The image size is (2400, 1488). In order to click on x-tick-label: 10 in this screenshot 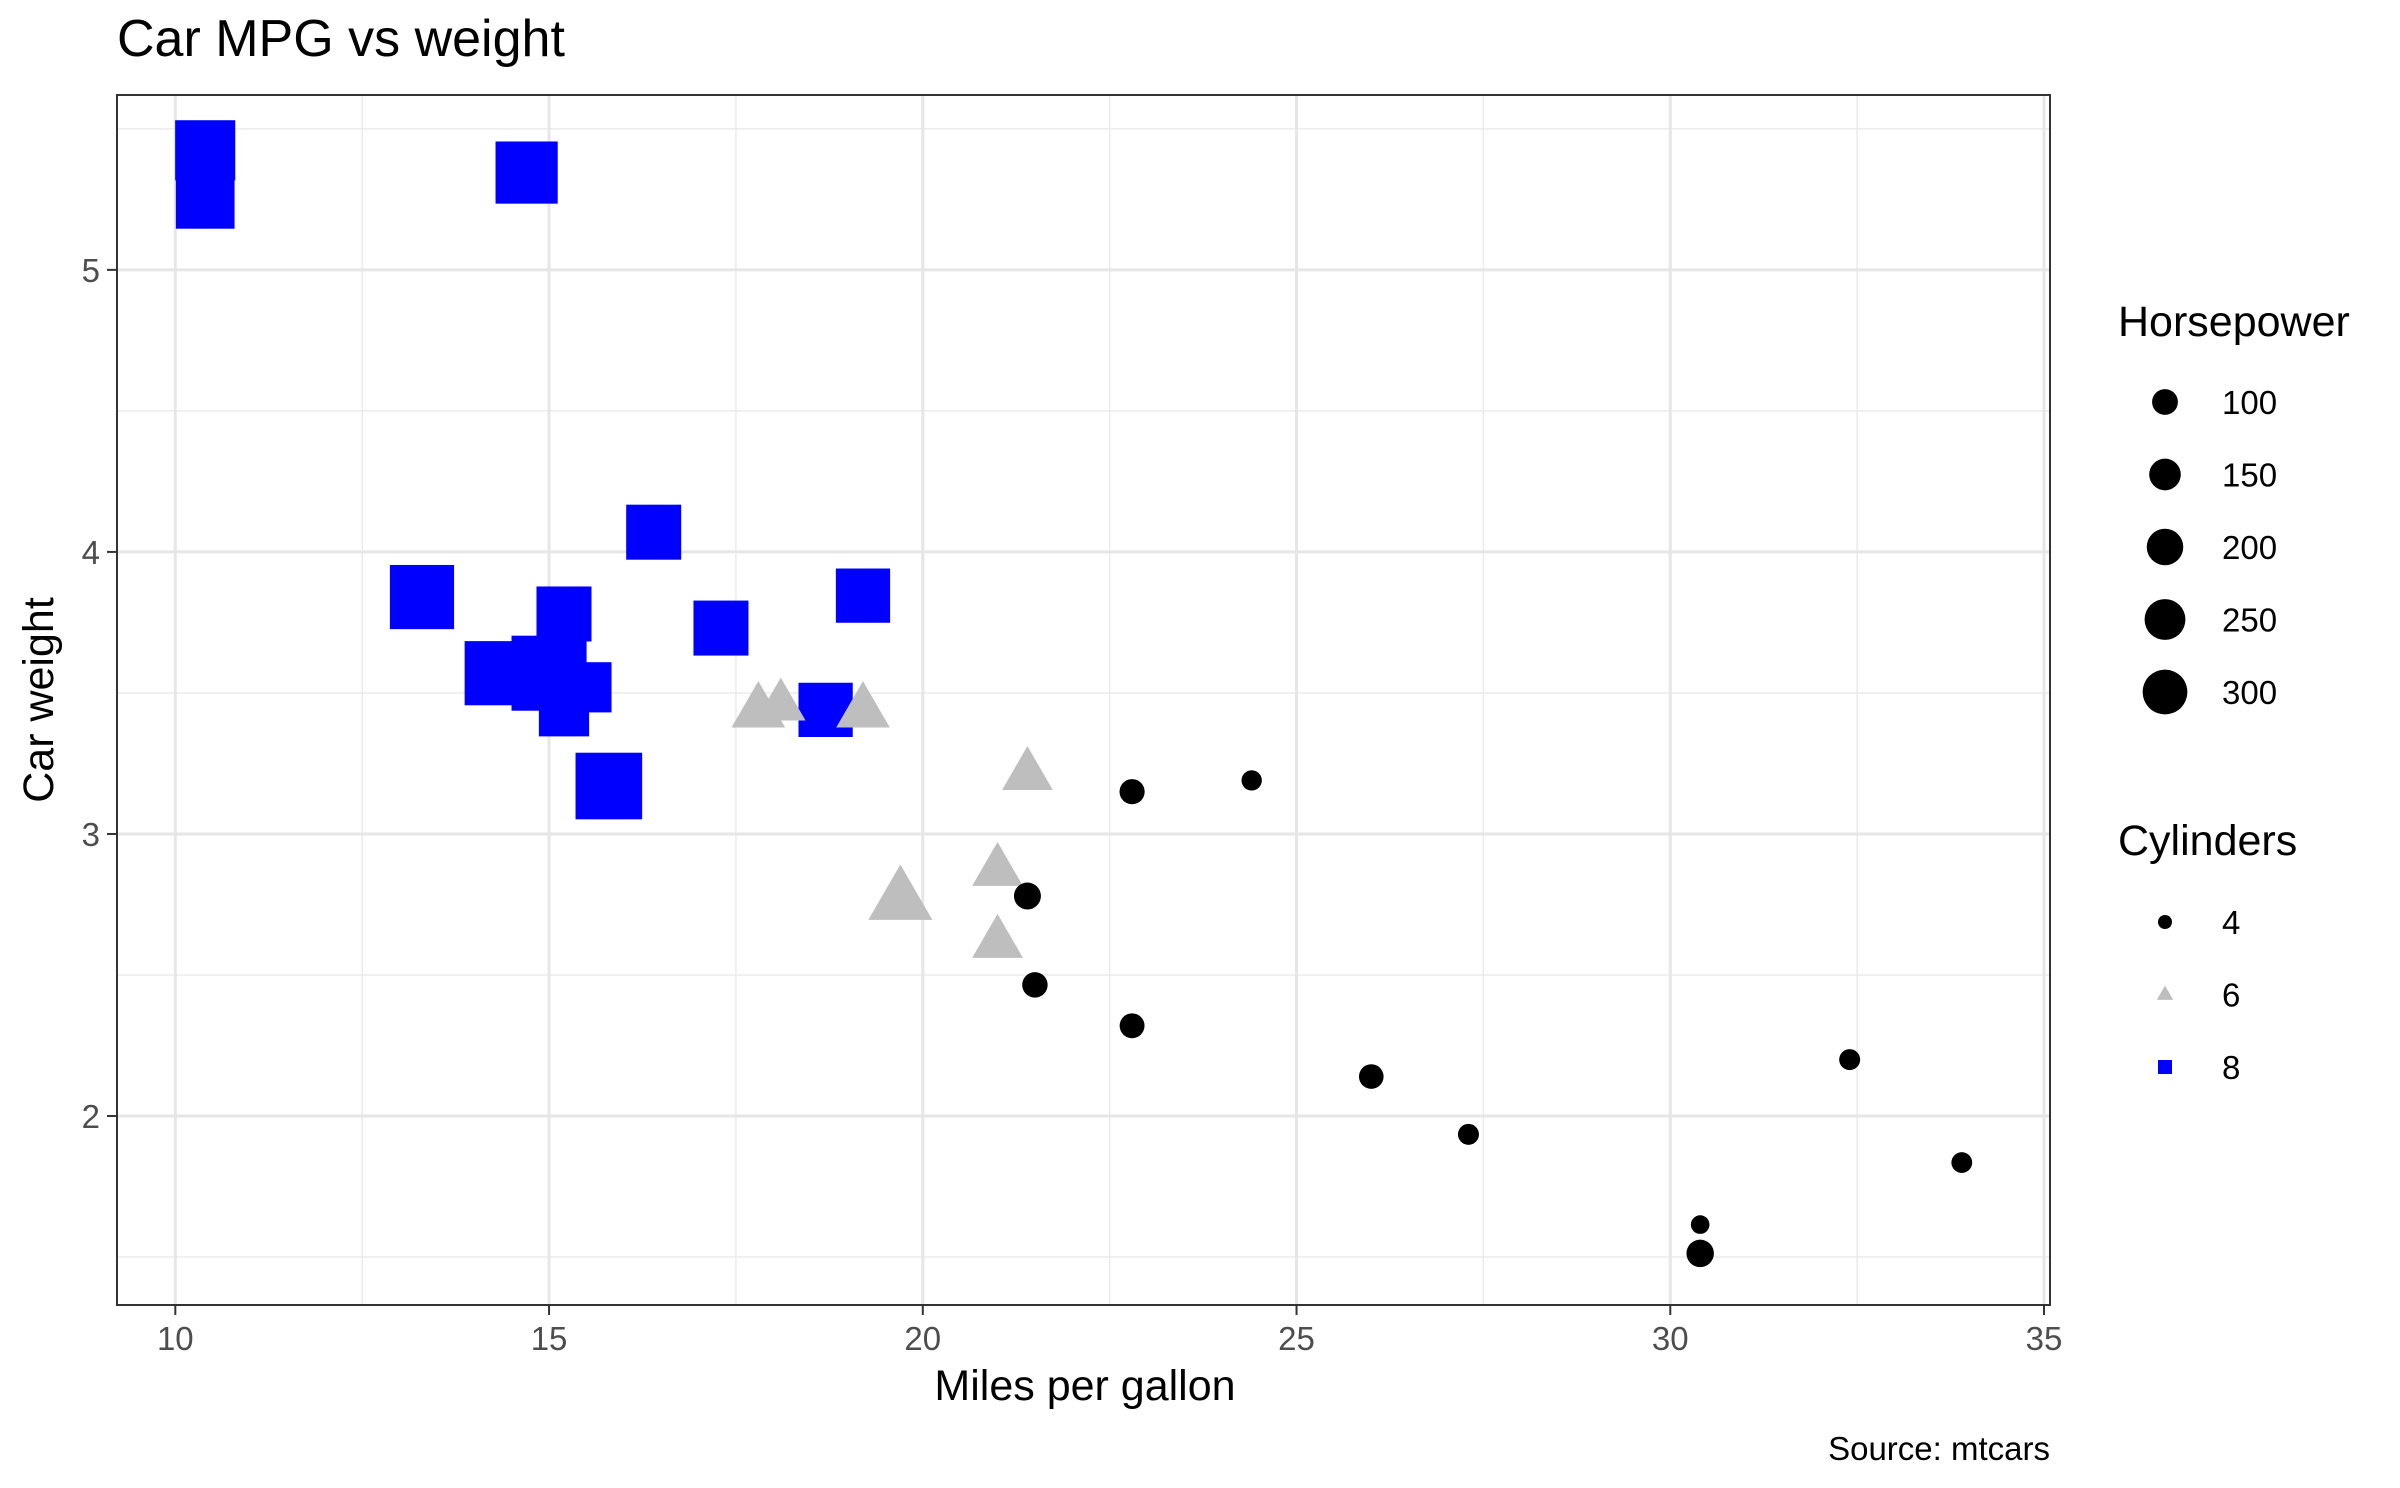, I will do `click(175, 1338)`.